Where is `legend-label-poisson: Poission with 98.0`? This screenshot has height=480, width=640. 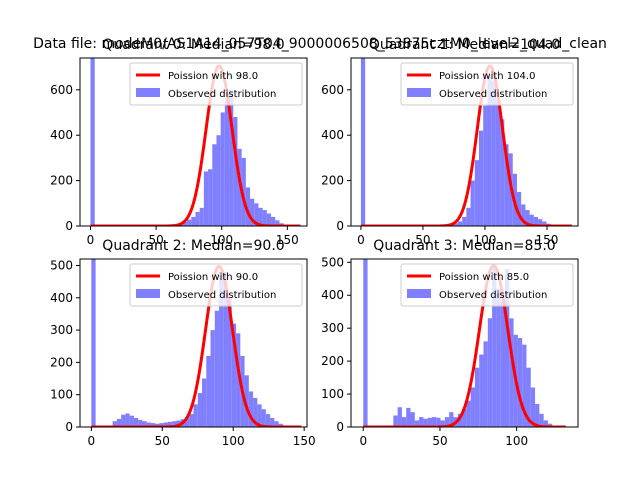 legend-label-poisson: Poission with 98.0 is located at coordinates (213, 76).